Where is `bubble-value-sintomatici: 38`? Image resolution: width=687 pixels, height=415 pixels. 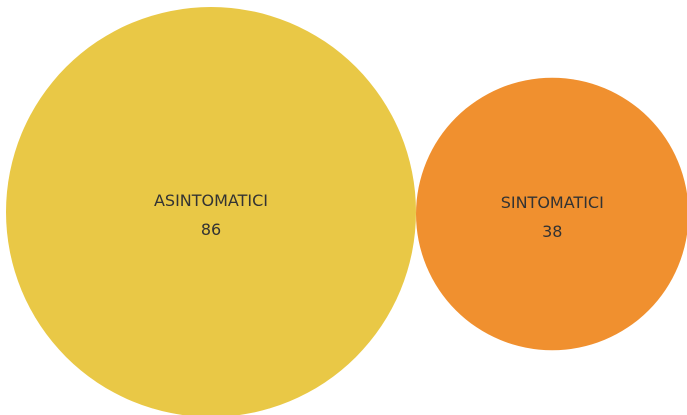
bubble-value-sintomatici: 38 is located at coordinates (552, 231).